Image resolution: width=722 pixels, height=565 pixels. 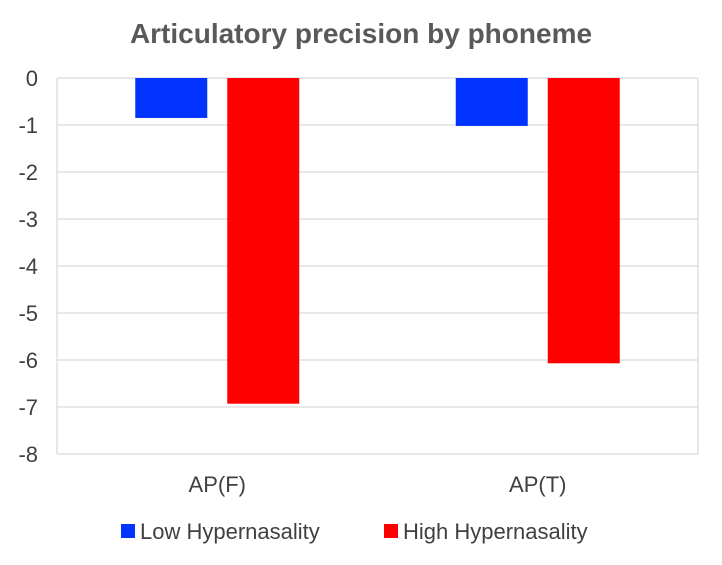 What do you see at coordinates (217, 484) in the screenshot?
I see `x-category-label: AP(F)` at bounding box center [217, 484].